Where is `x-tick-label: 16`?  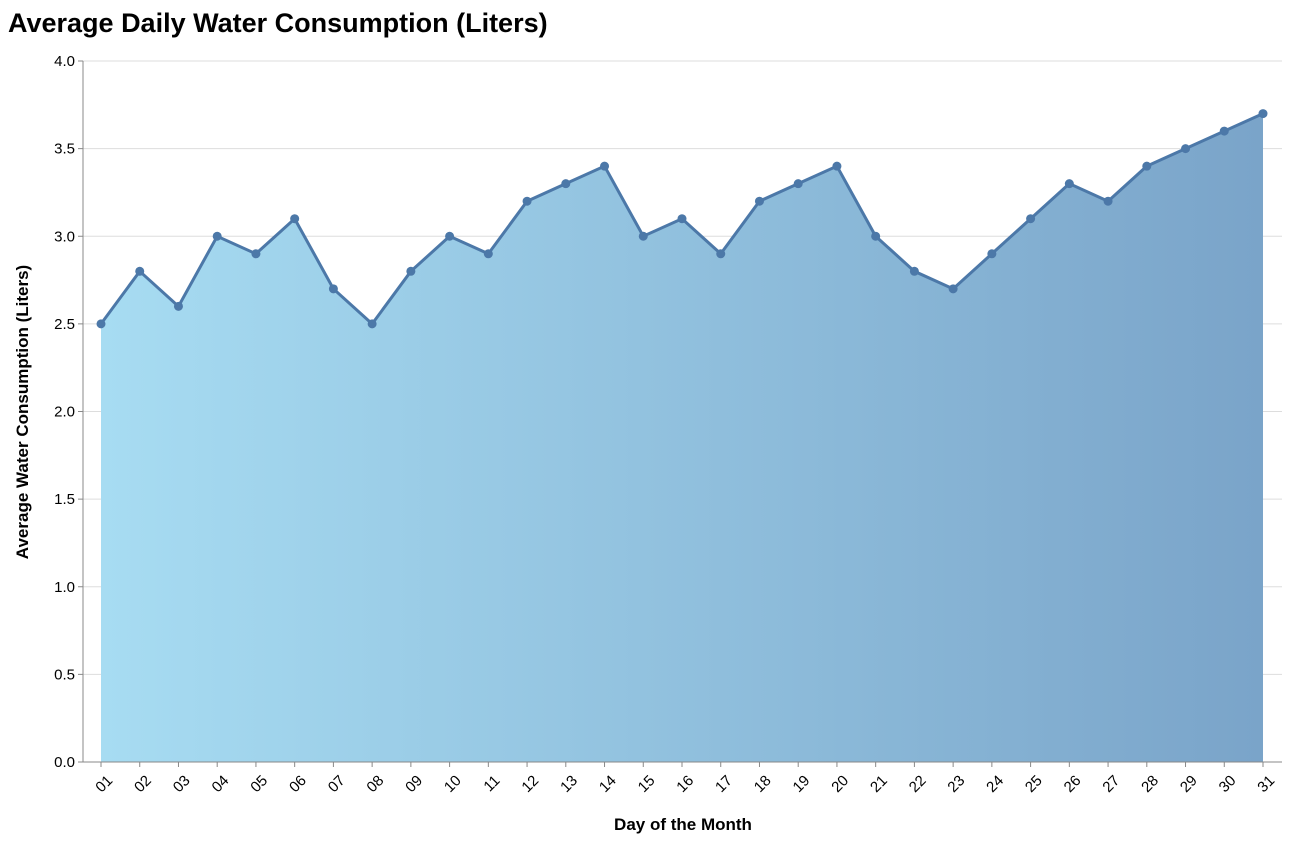
x-tick-label: 16 is located at coordinates (685, 784).